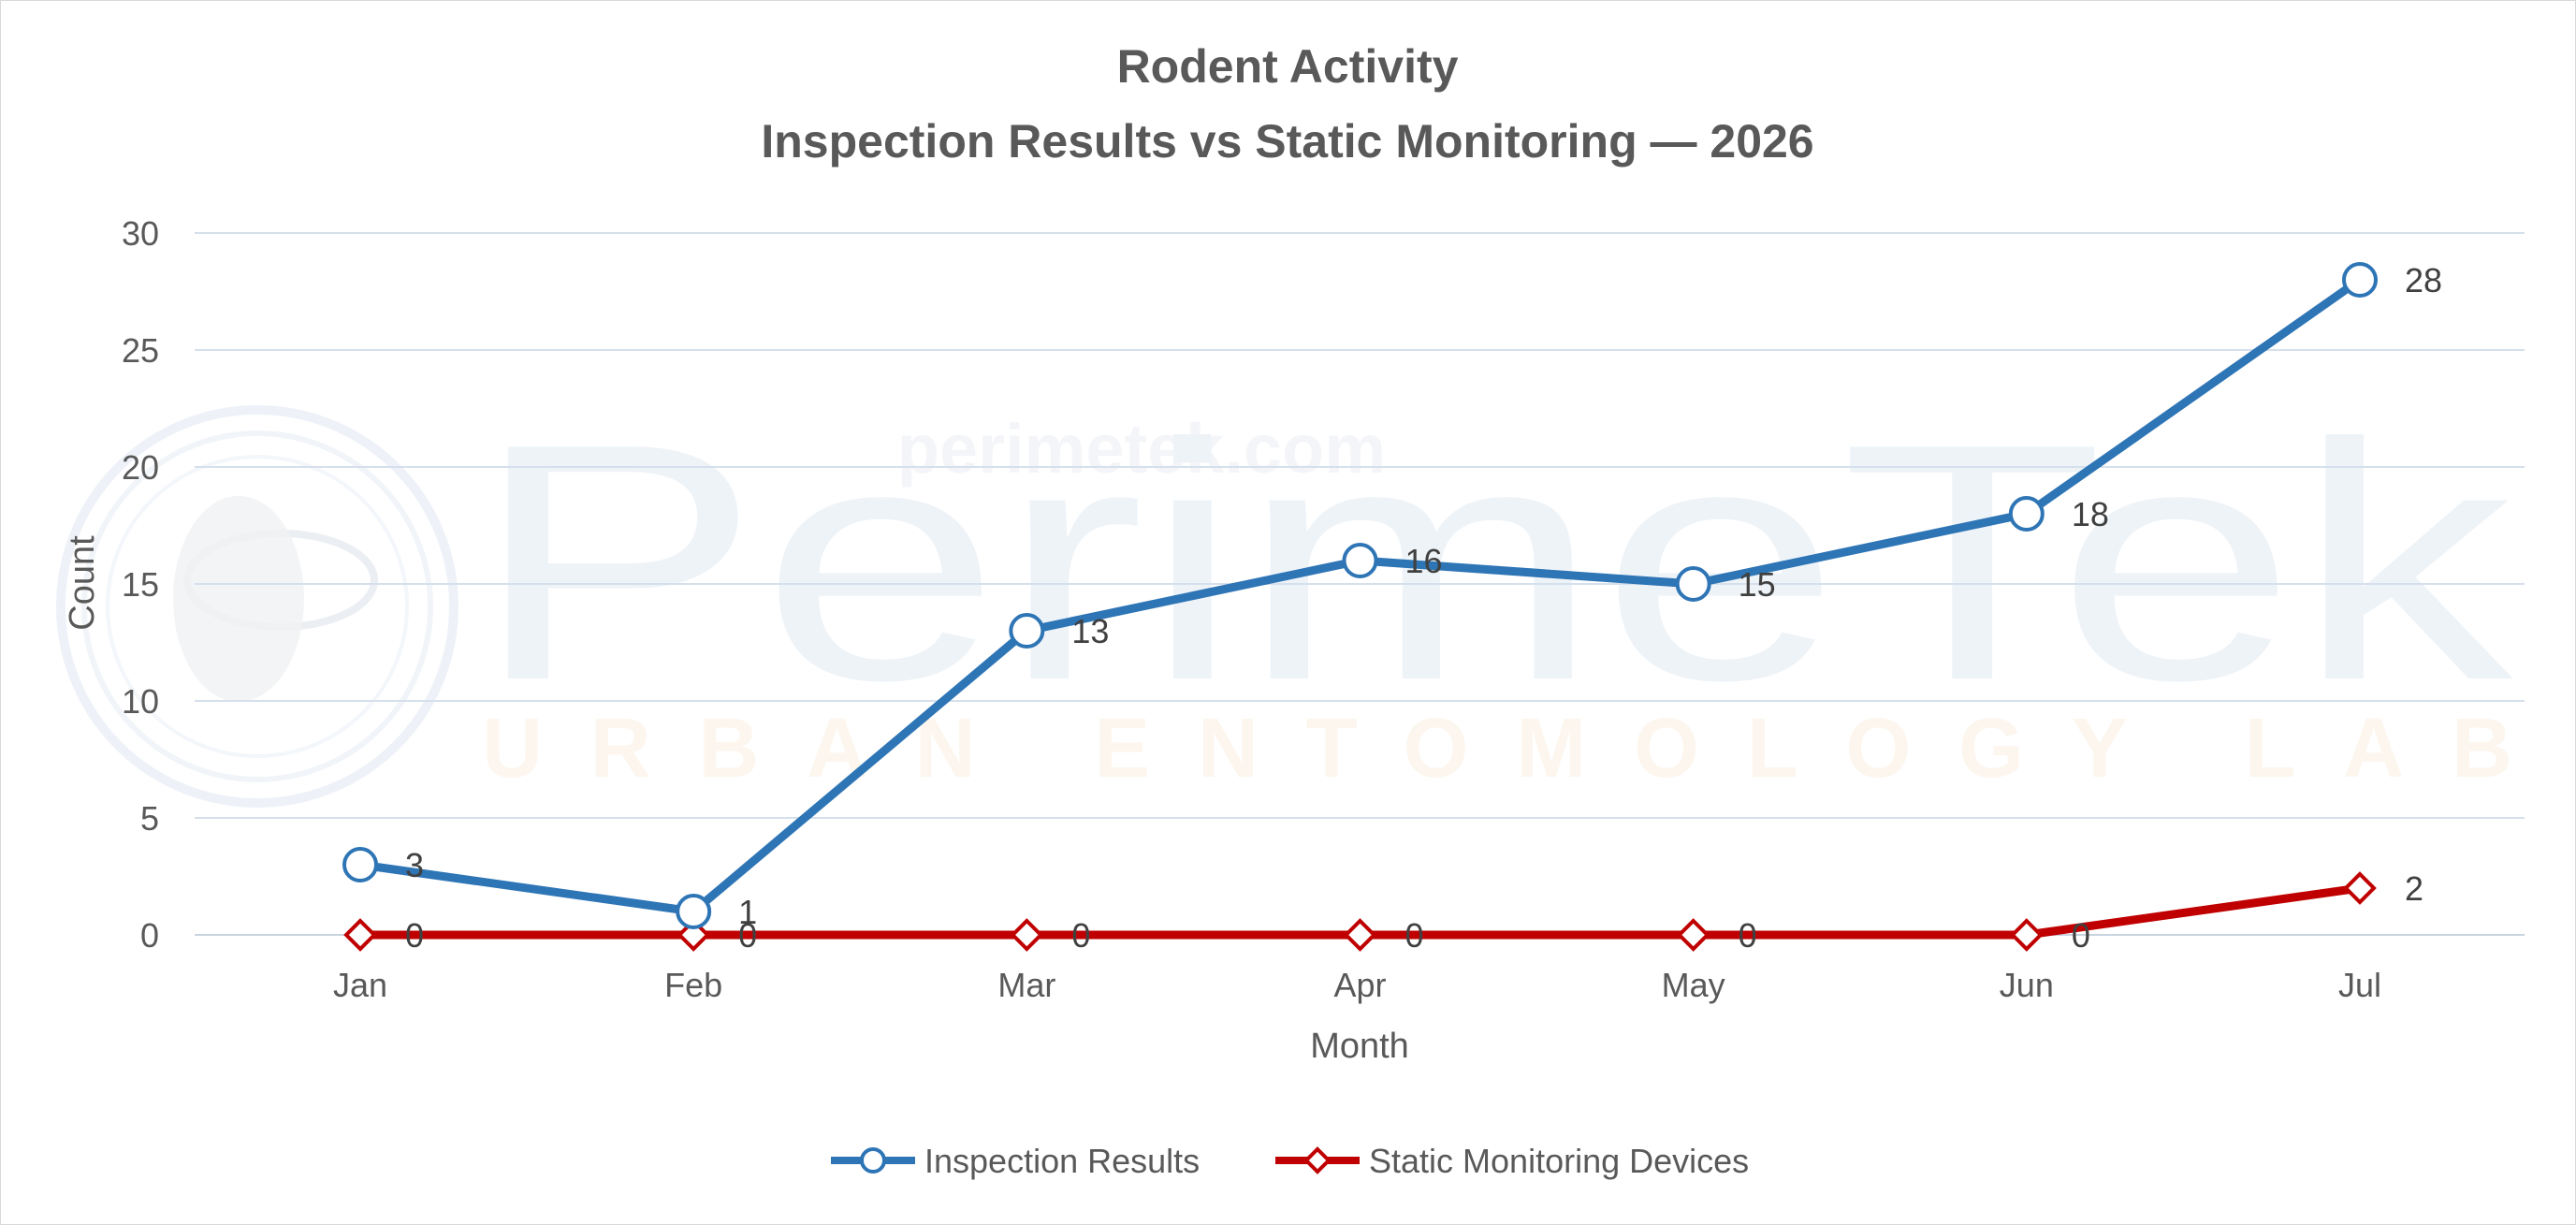 The height and width of the screenshot is (1225, 2576). I want to click on data-label-inspection-results: 18, so click(2090, 514).